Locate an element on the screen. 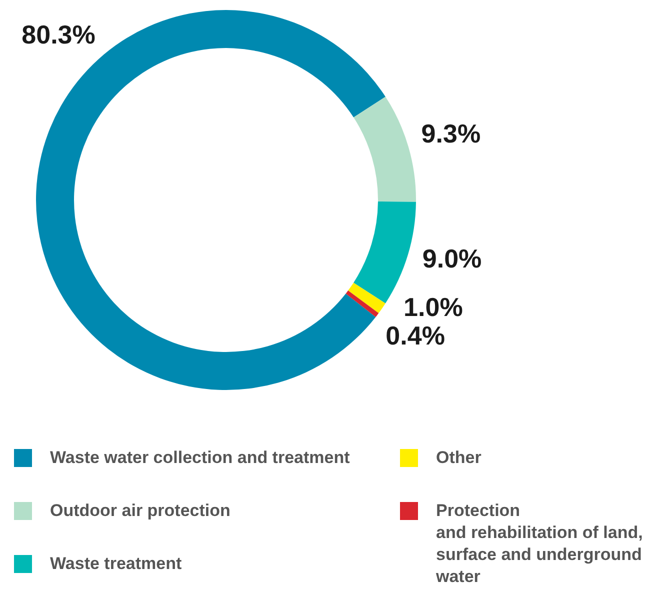  data-label: 9.3% is located at coordinates (451, 133).